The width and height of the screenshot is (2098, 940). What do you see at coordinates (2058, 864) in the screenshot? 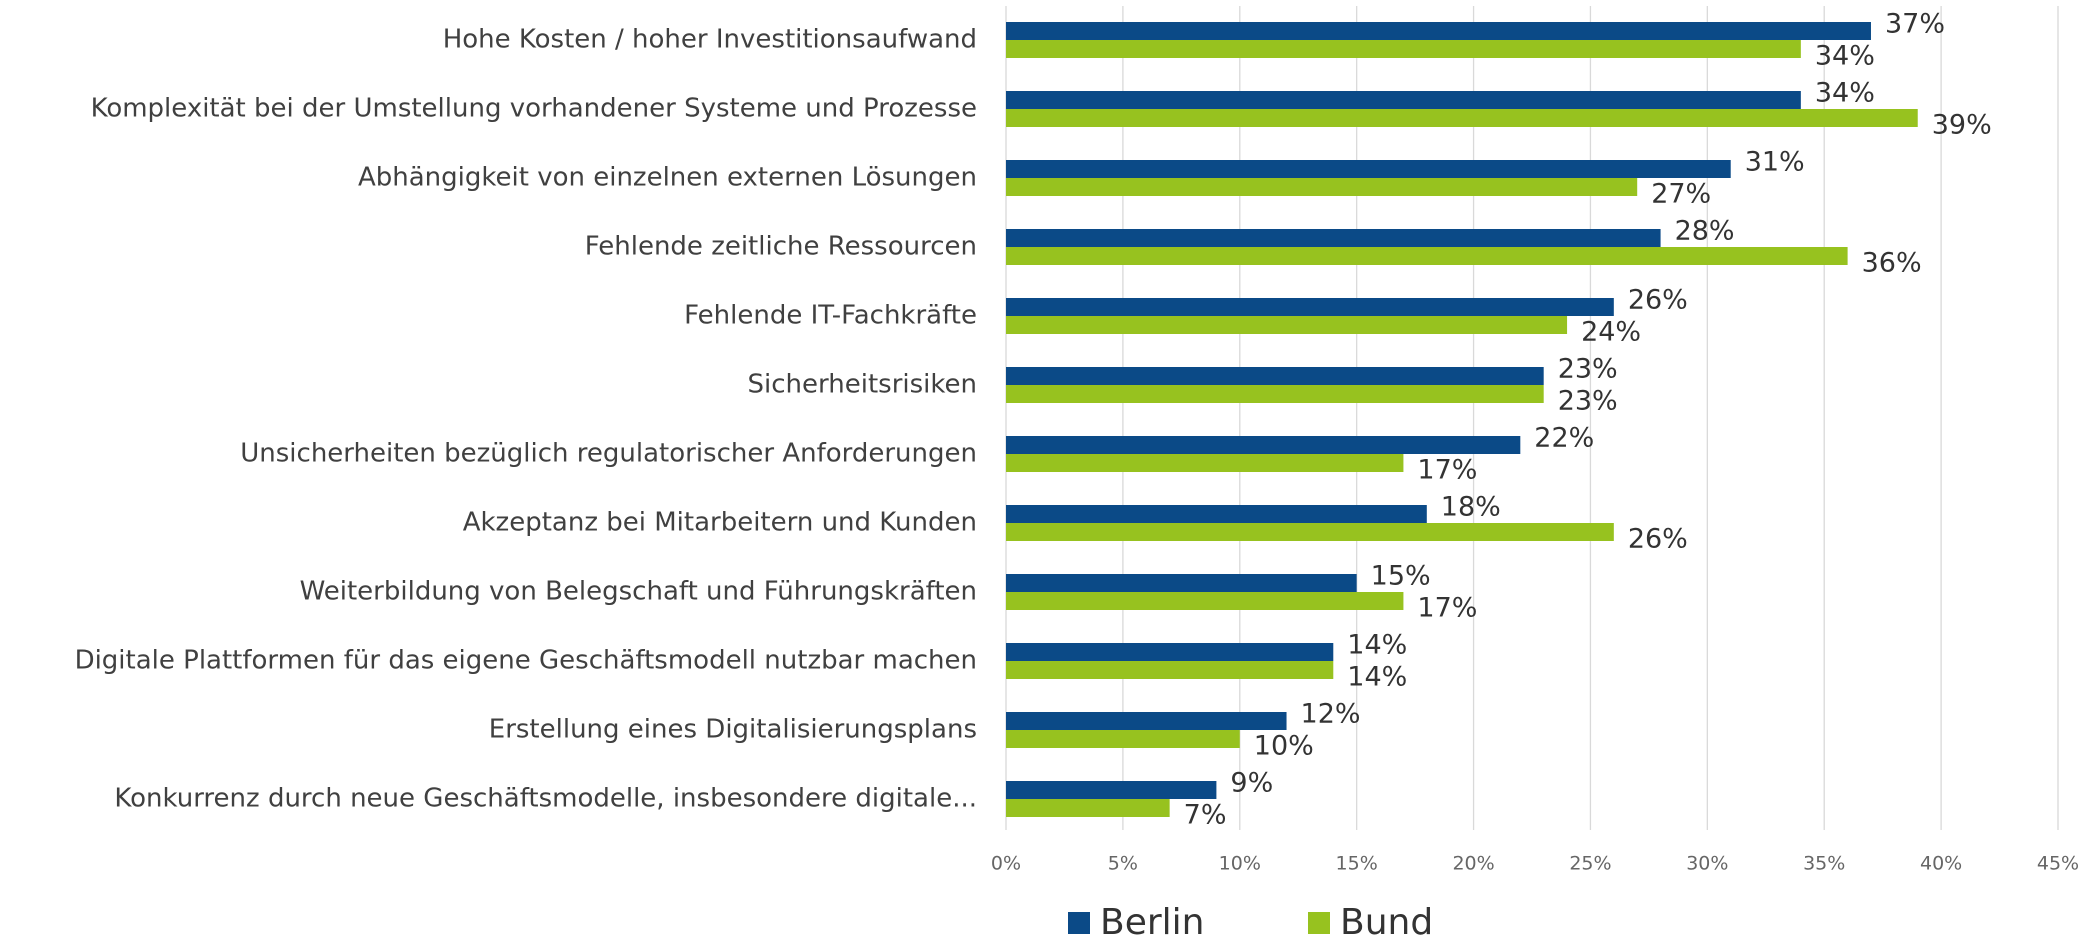
I see `x-tick-label: 45%` at bounding box center [2058, 864].